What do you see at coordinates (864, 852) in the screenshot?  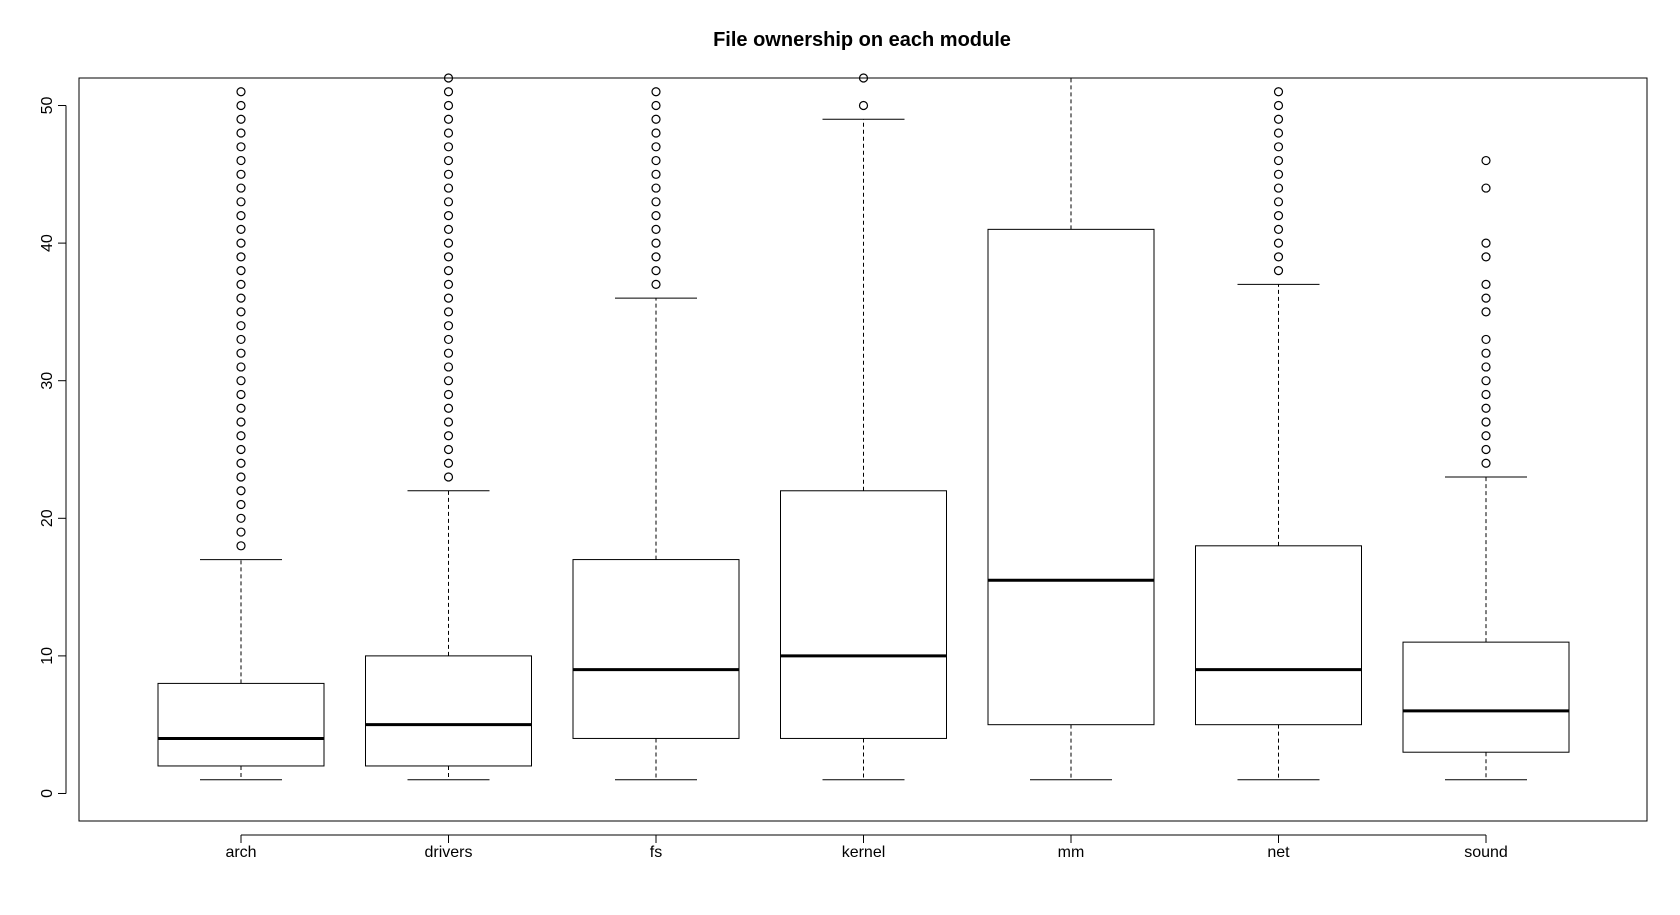 I see `x-tick-label: kernel` at bounding box center [864, 852].